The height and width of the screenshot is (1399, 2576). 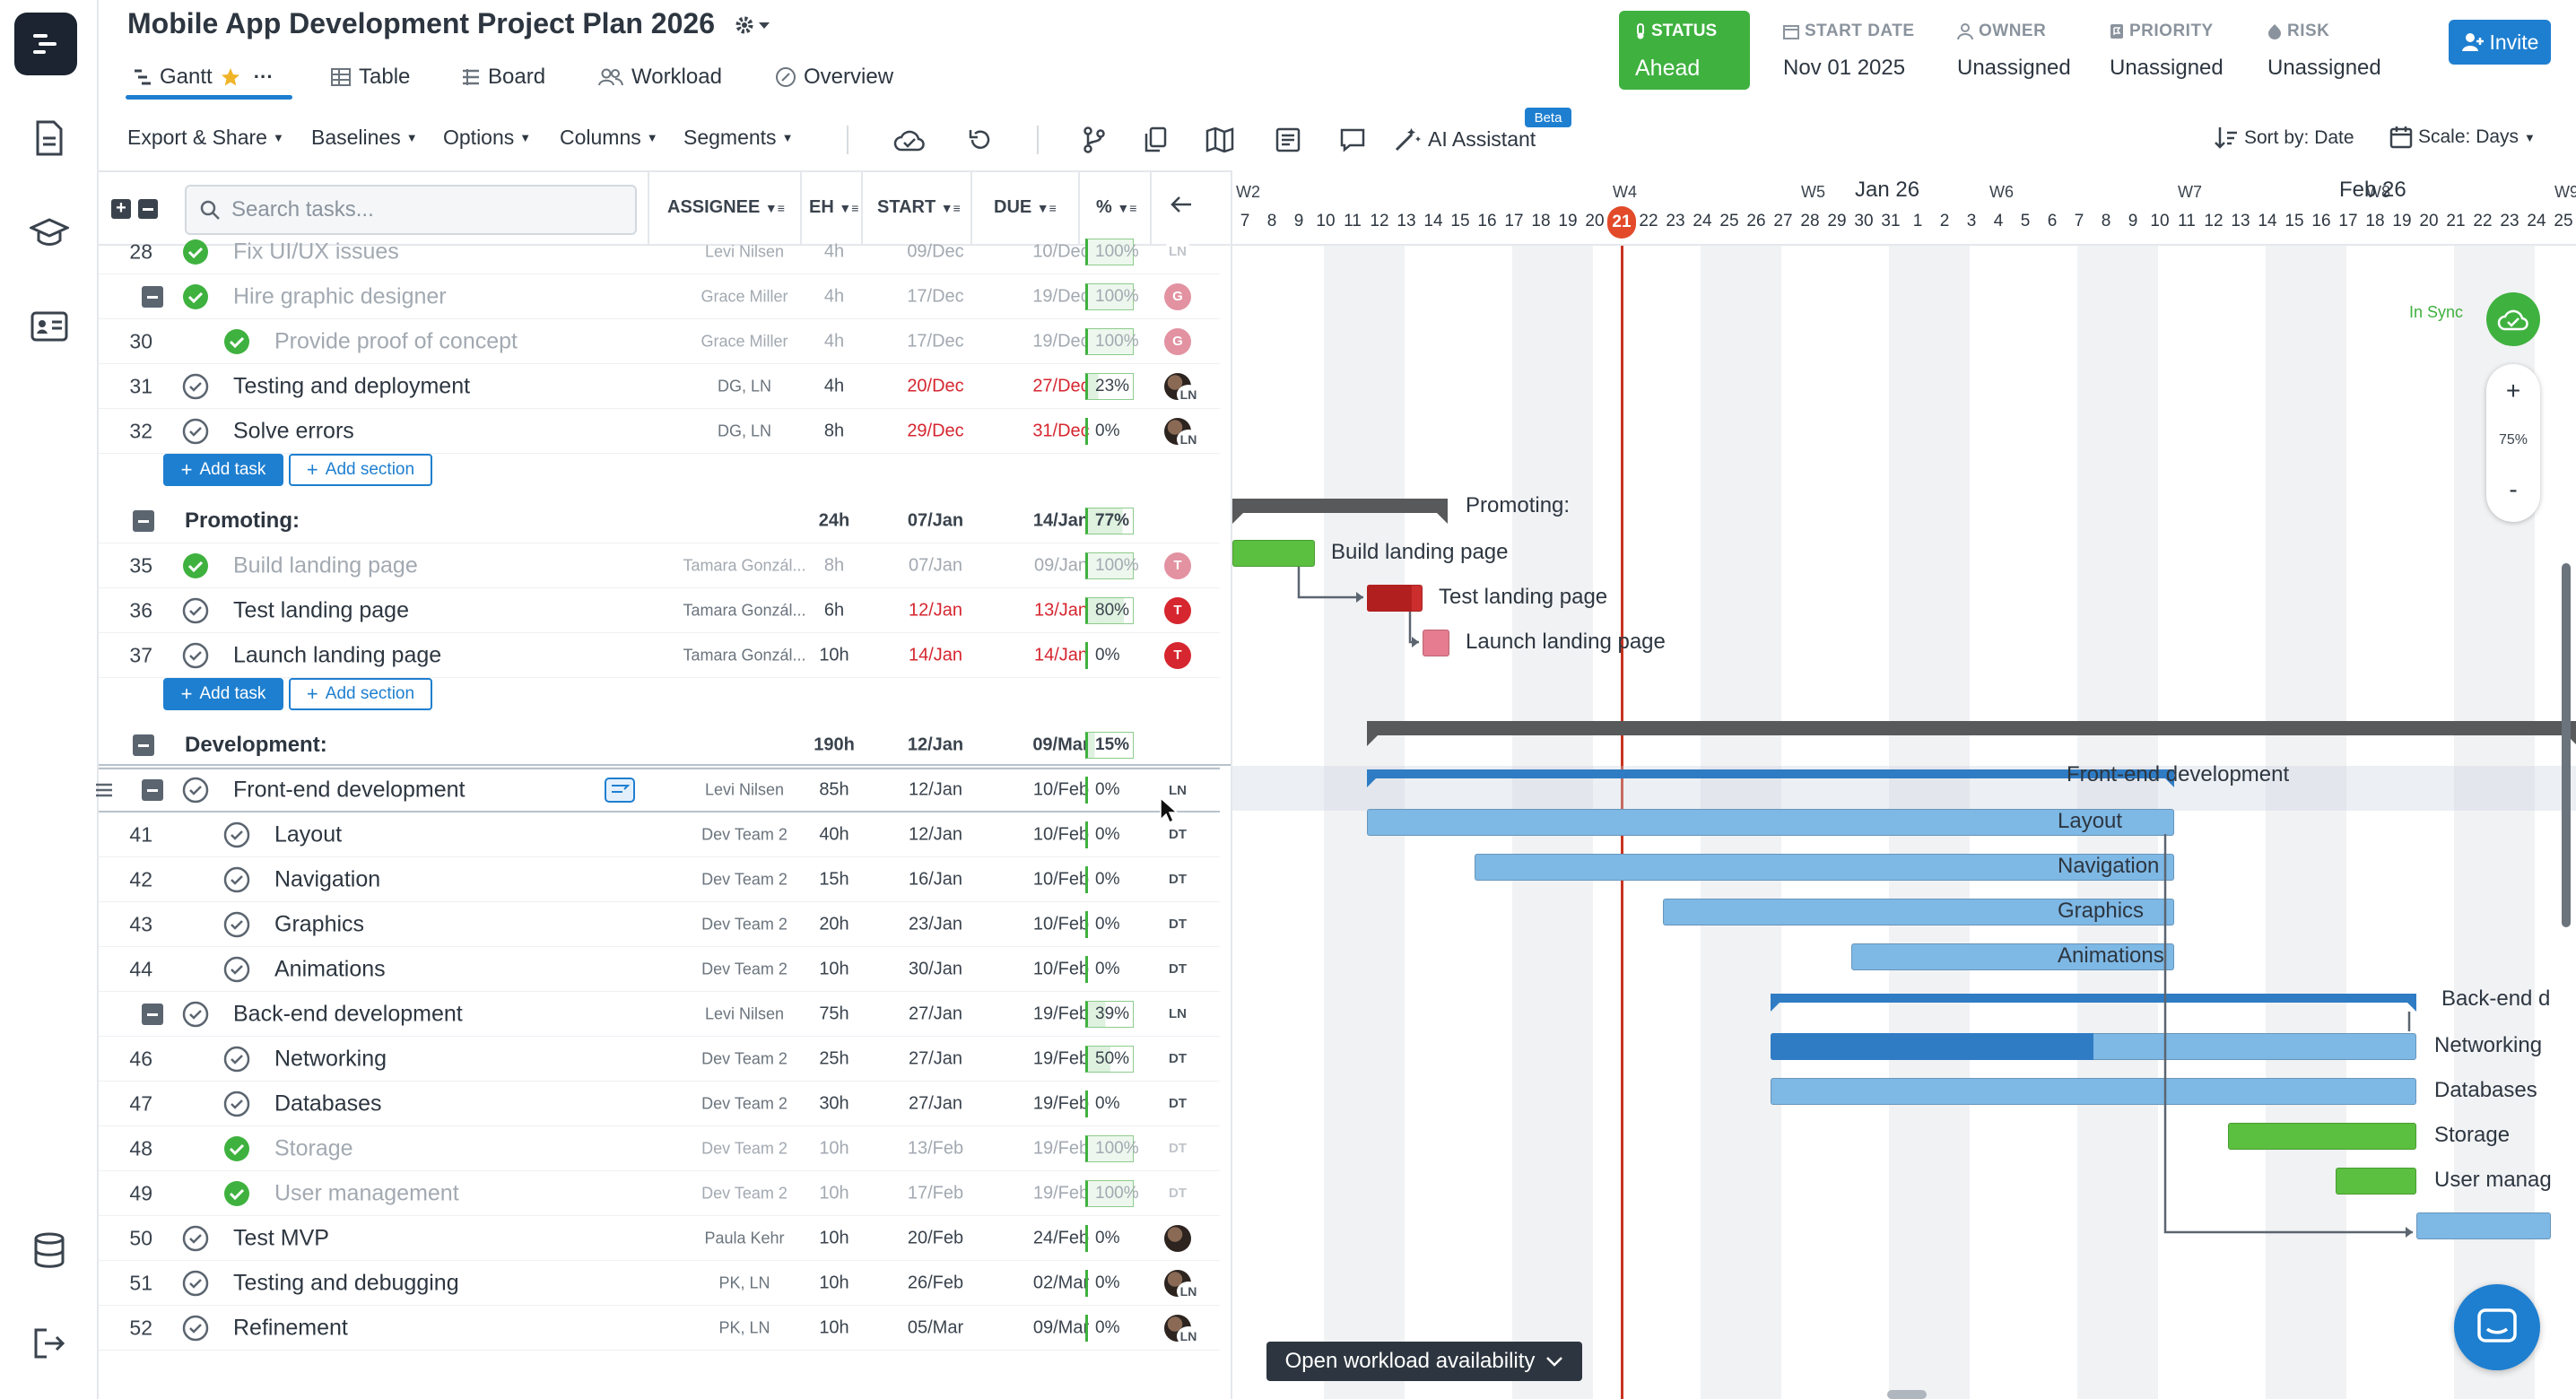 What do you see at coordinates (263, 77) in the screenshot?
I see `more-icon: ···` at bounding box center [263, 77].